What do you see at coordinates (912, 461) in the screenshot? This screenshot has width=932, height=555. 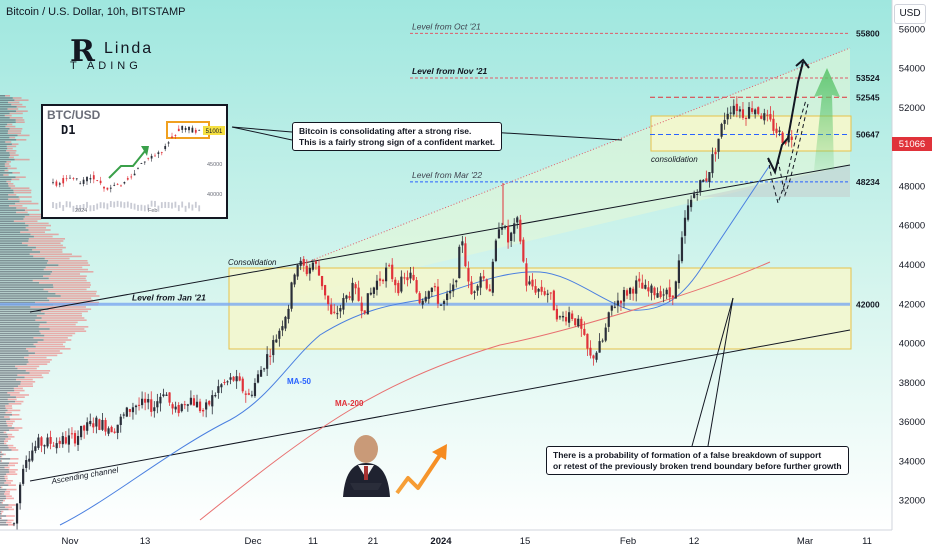 I see `y-tick-label: 34000` at bounding box center [912, 461].